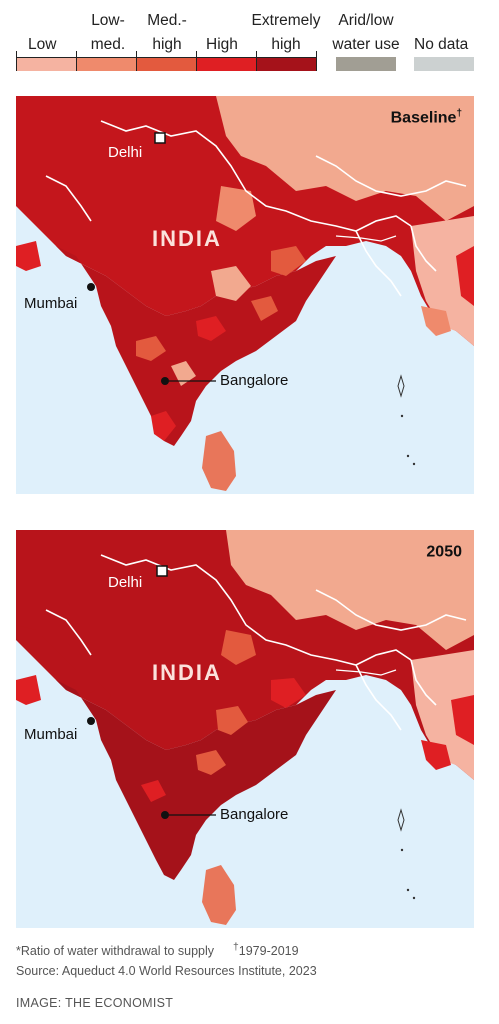 This screenshot has width=499, height=1024. Describe the element at coordinates (441, 44) in the screenshot. I see `legend-label-no-data: No data` at that location.